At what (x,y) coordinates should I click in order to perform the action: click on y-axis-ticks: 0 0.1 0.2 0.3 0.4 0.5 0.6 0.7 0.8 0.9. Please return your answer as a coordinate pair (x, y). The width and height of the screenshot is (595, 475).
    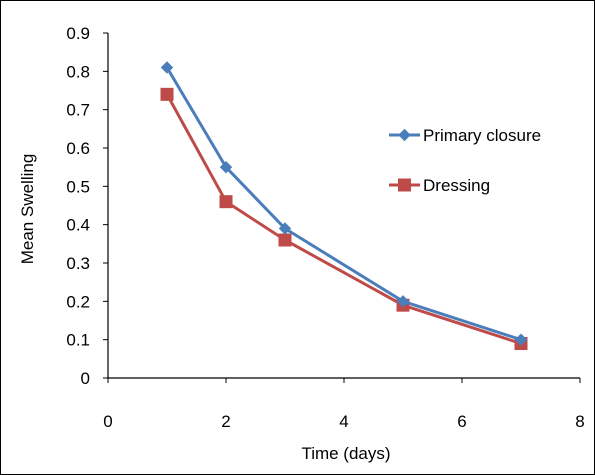
    Looking at the image, I should click on (87, 206).